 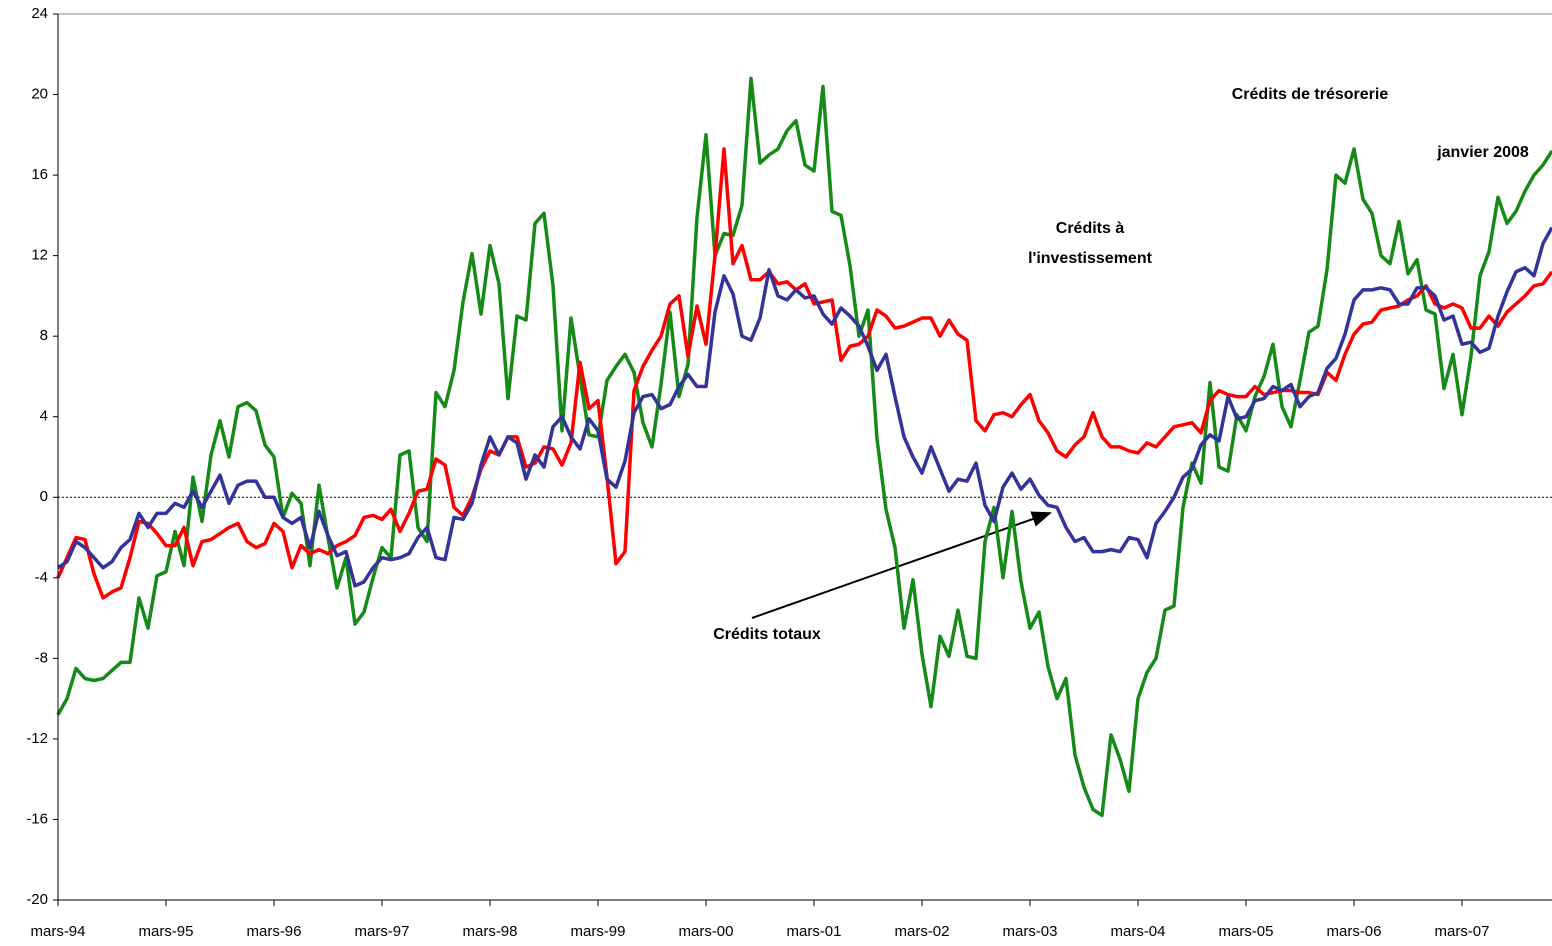 I want to click on x-tick-label: mars-97, so click(x=381, y=931).